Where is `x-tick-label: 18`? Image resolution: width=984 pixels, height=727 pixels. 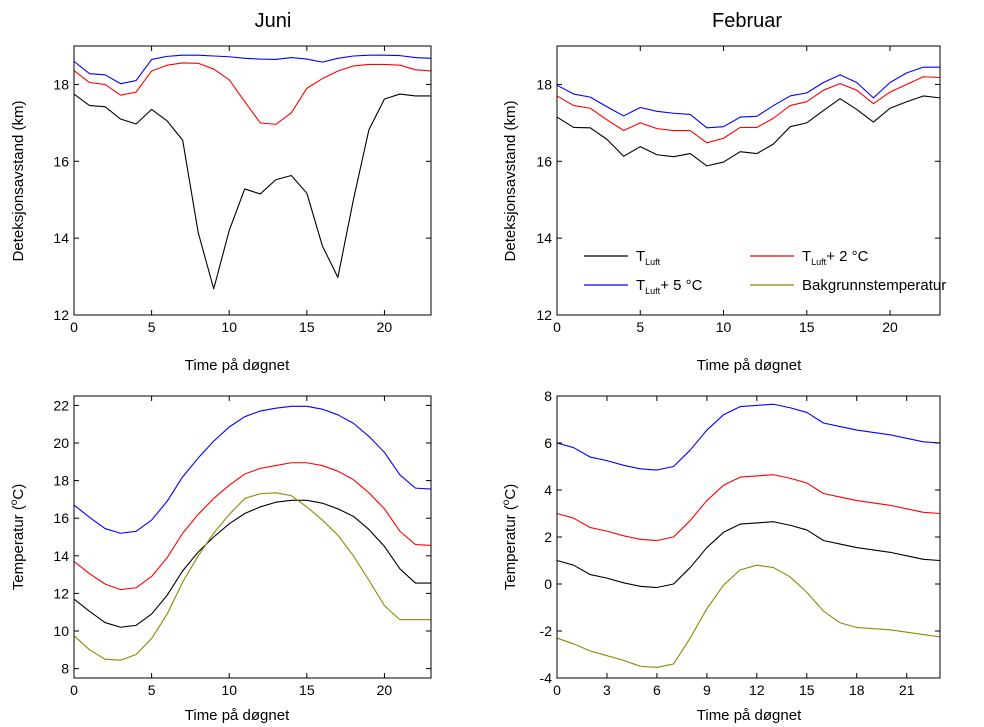 x-tick-label: 18 is located at coordinates (857, 690).